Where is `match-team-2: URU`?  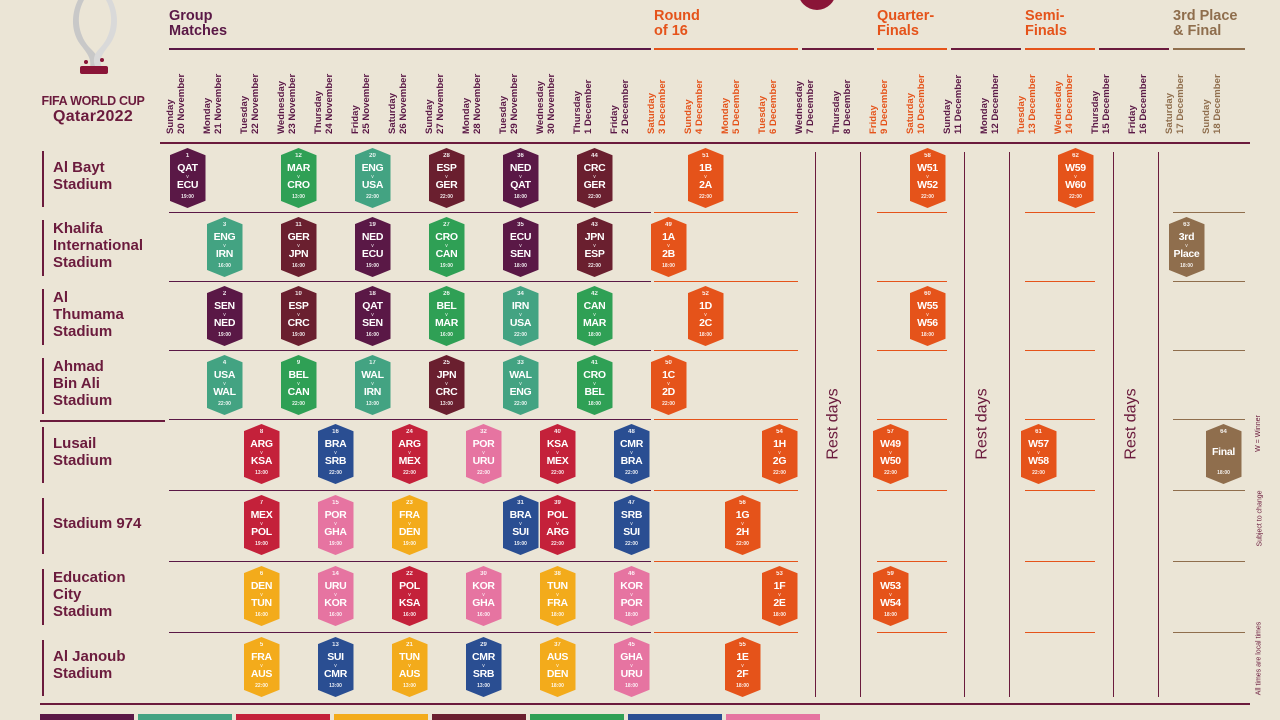 match-team-2: URU is located at coordinates (631, 674).